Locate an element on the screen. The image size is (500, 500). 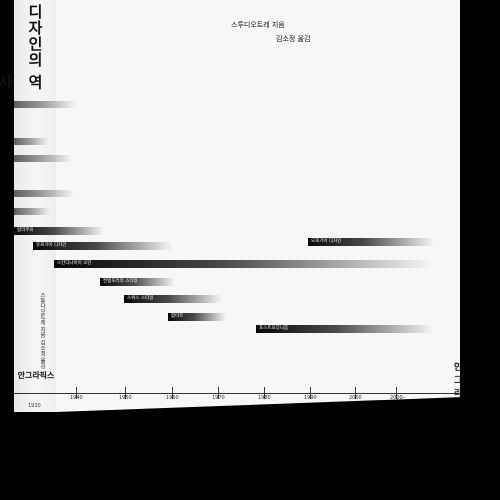
timeline-bar: 컨템포러리 스타일 is located at coordinates (137, 282).